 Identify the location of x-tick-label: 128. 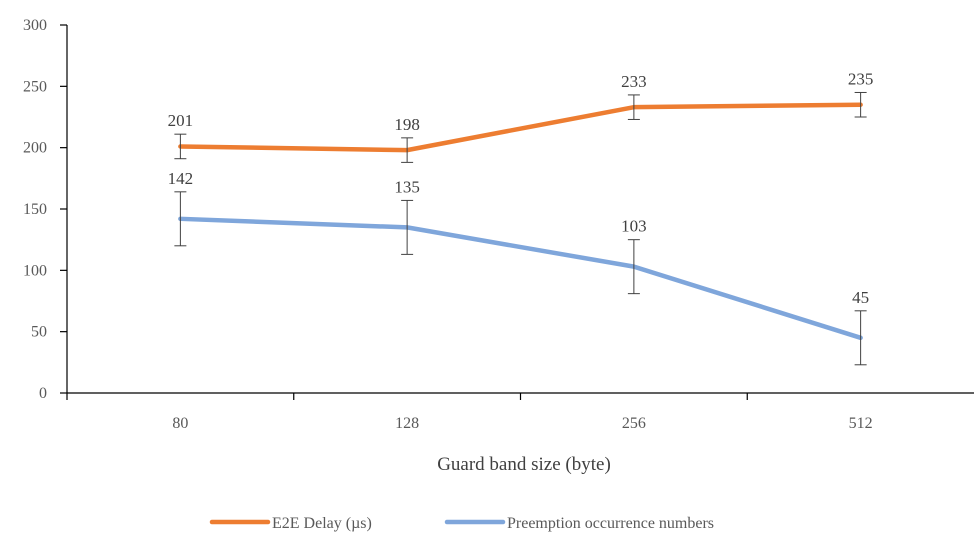
(407, 423).